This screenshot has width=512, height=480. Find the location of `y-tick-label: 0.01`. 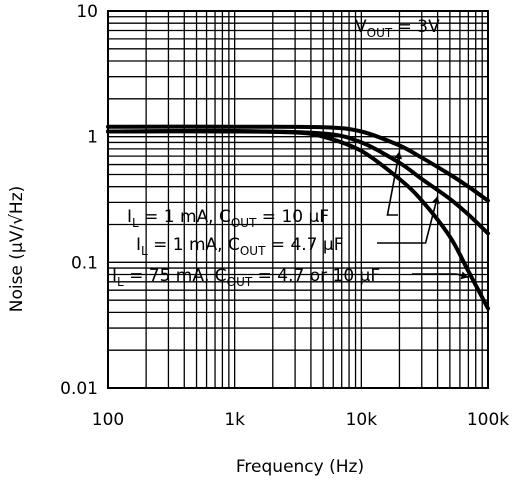

y-tick-label: 0.01 is located at coordinates (79, 389).